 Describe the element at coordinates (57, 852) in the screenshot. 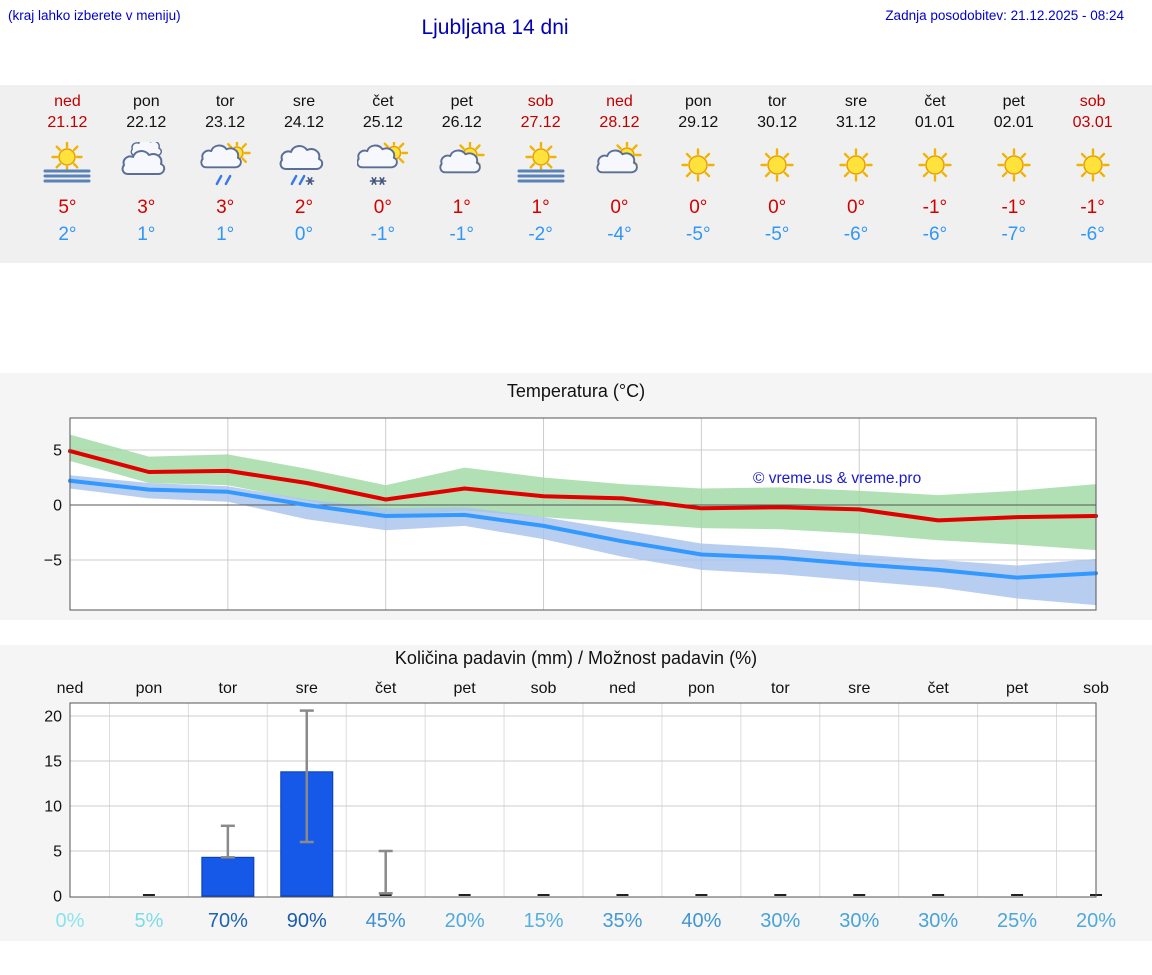

I see `y-tick-label: 5` at that location.